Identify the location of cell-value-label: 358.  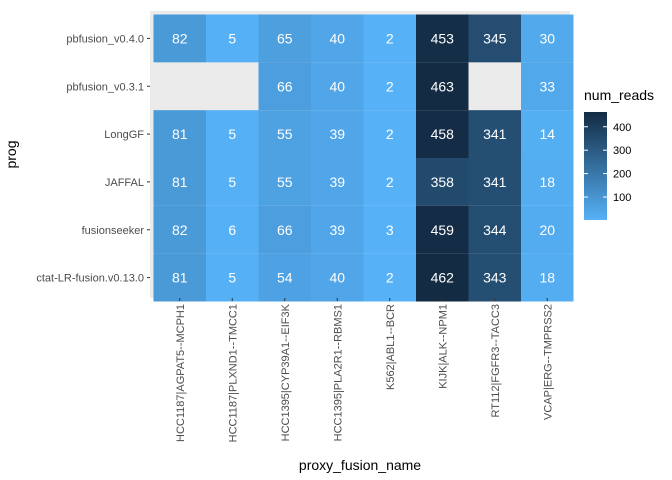
(443, 182).